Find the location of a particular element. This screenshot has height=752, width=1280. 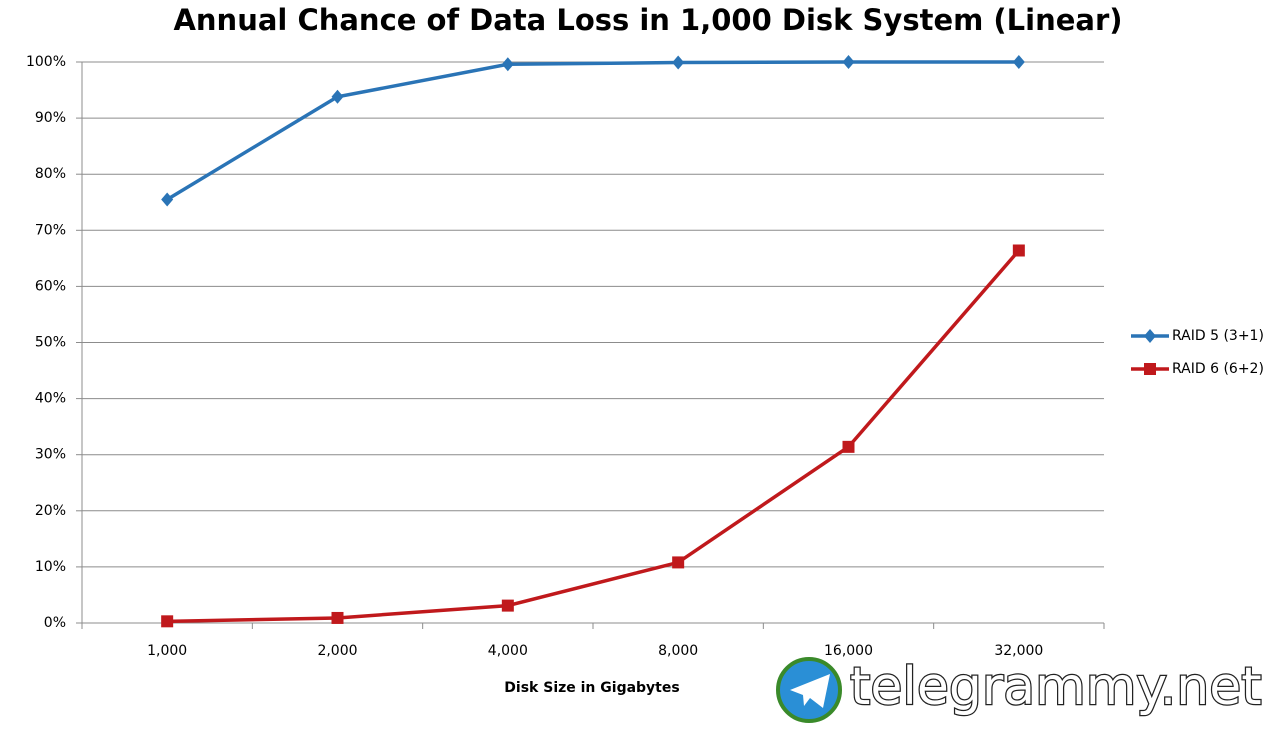

watermark: telegrammy.net is located at coordinates (1019, 689).